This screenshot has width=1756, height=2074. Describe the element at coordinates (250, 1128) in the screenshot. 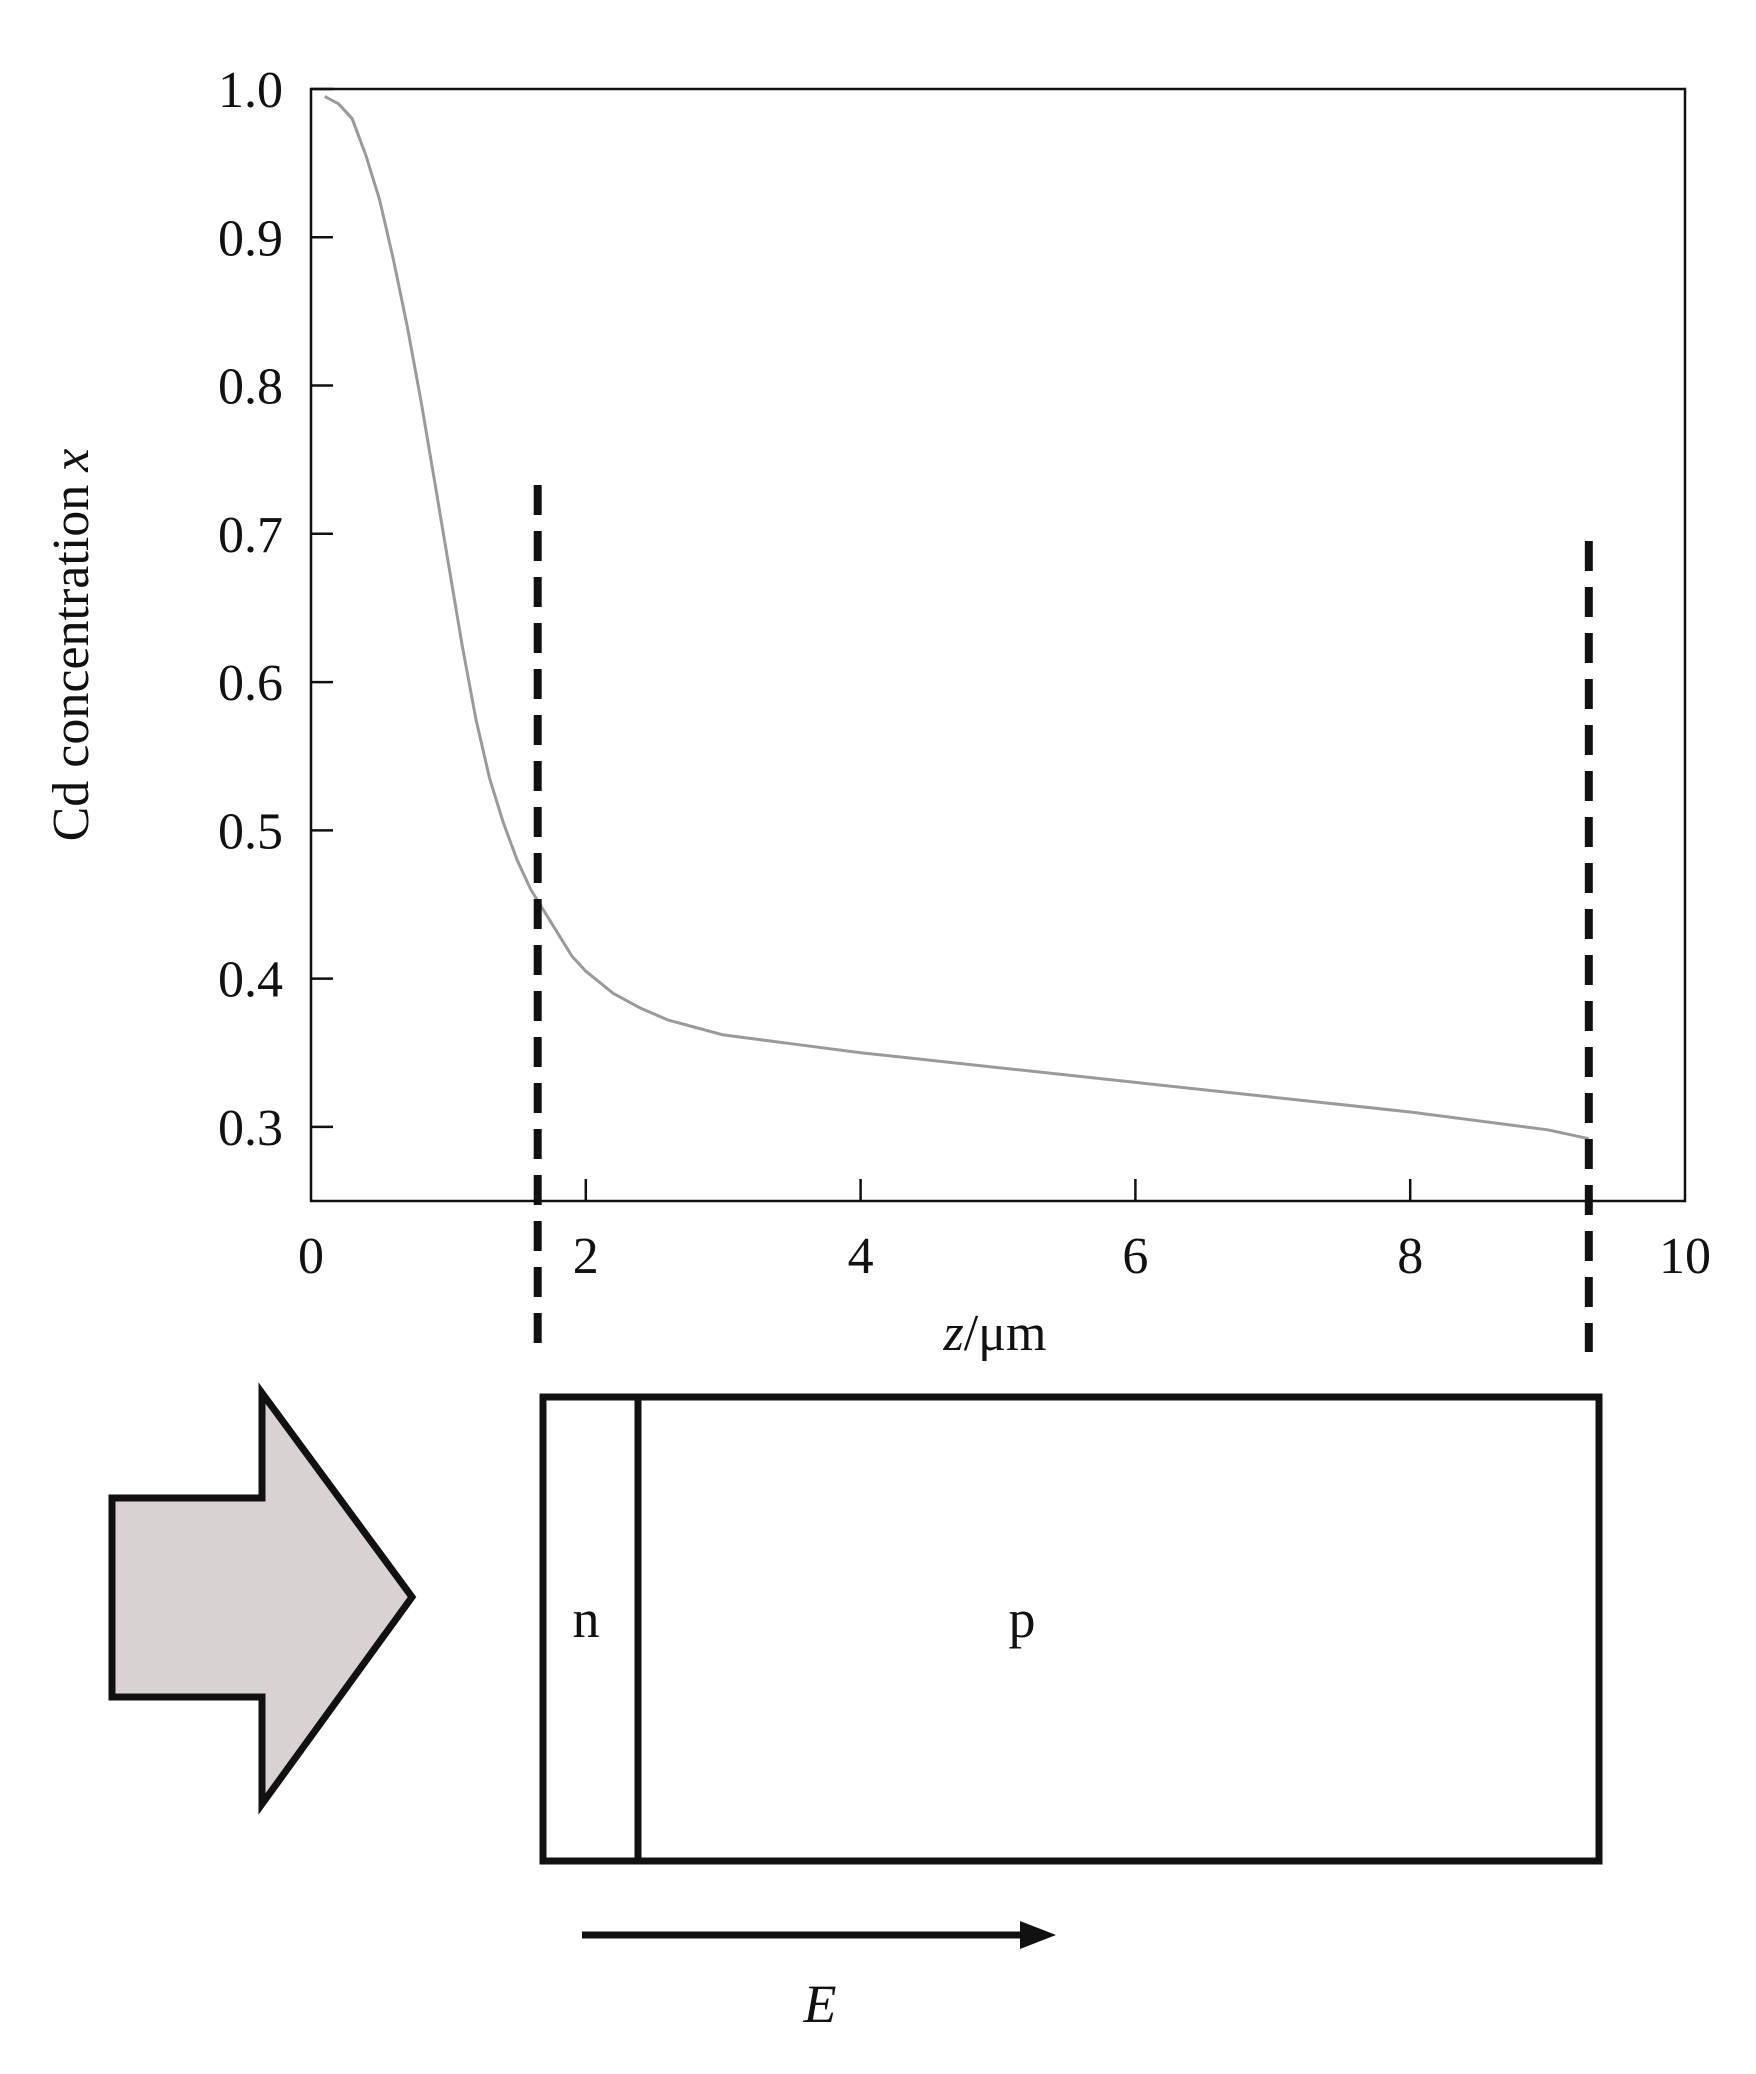

I see `y-tick-label: 0.3` at that location.